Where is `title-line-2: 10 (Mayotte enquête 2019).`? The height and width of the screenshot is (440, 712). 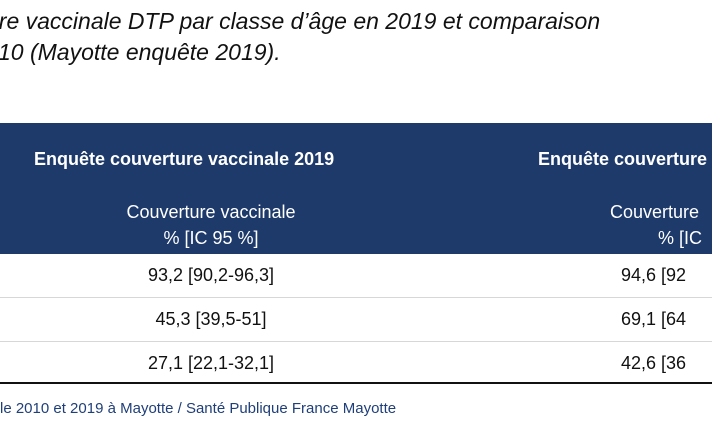
title-line-2: 10 (Mayotte enquête 2019). is located at coordinates (140, 52).